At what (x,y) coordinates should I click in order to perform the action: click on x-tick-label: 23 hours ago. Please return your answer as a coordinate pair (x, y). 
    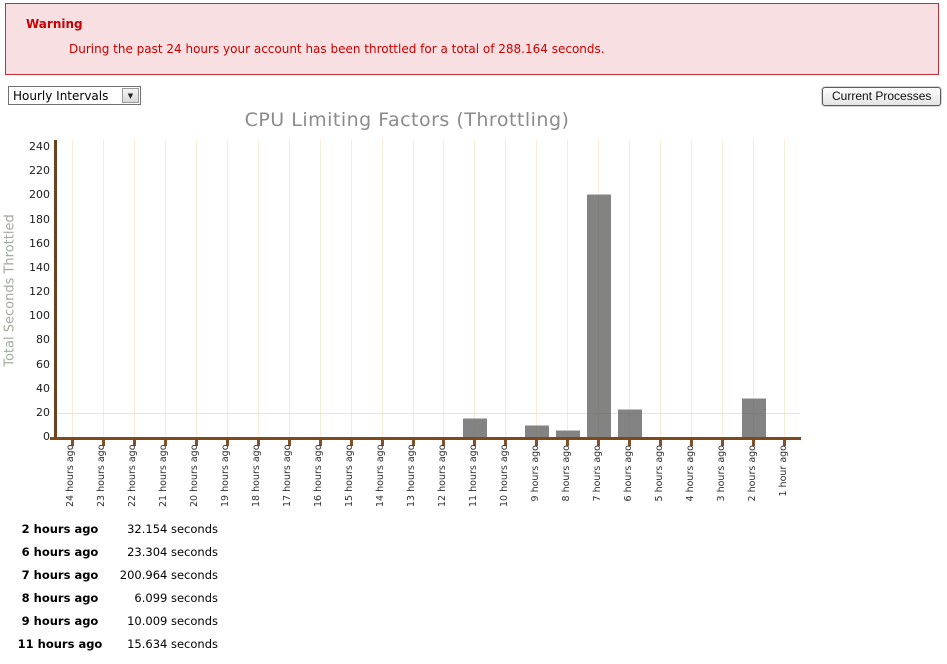
    Looking at the image, I should click on (102, 475).